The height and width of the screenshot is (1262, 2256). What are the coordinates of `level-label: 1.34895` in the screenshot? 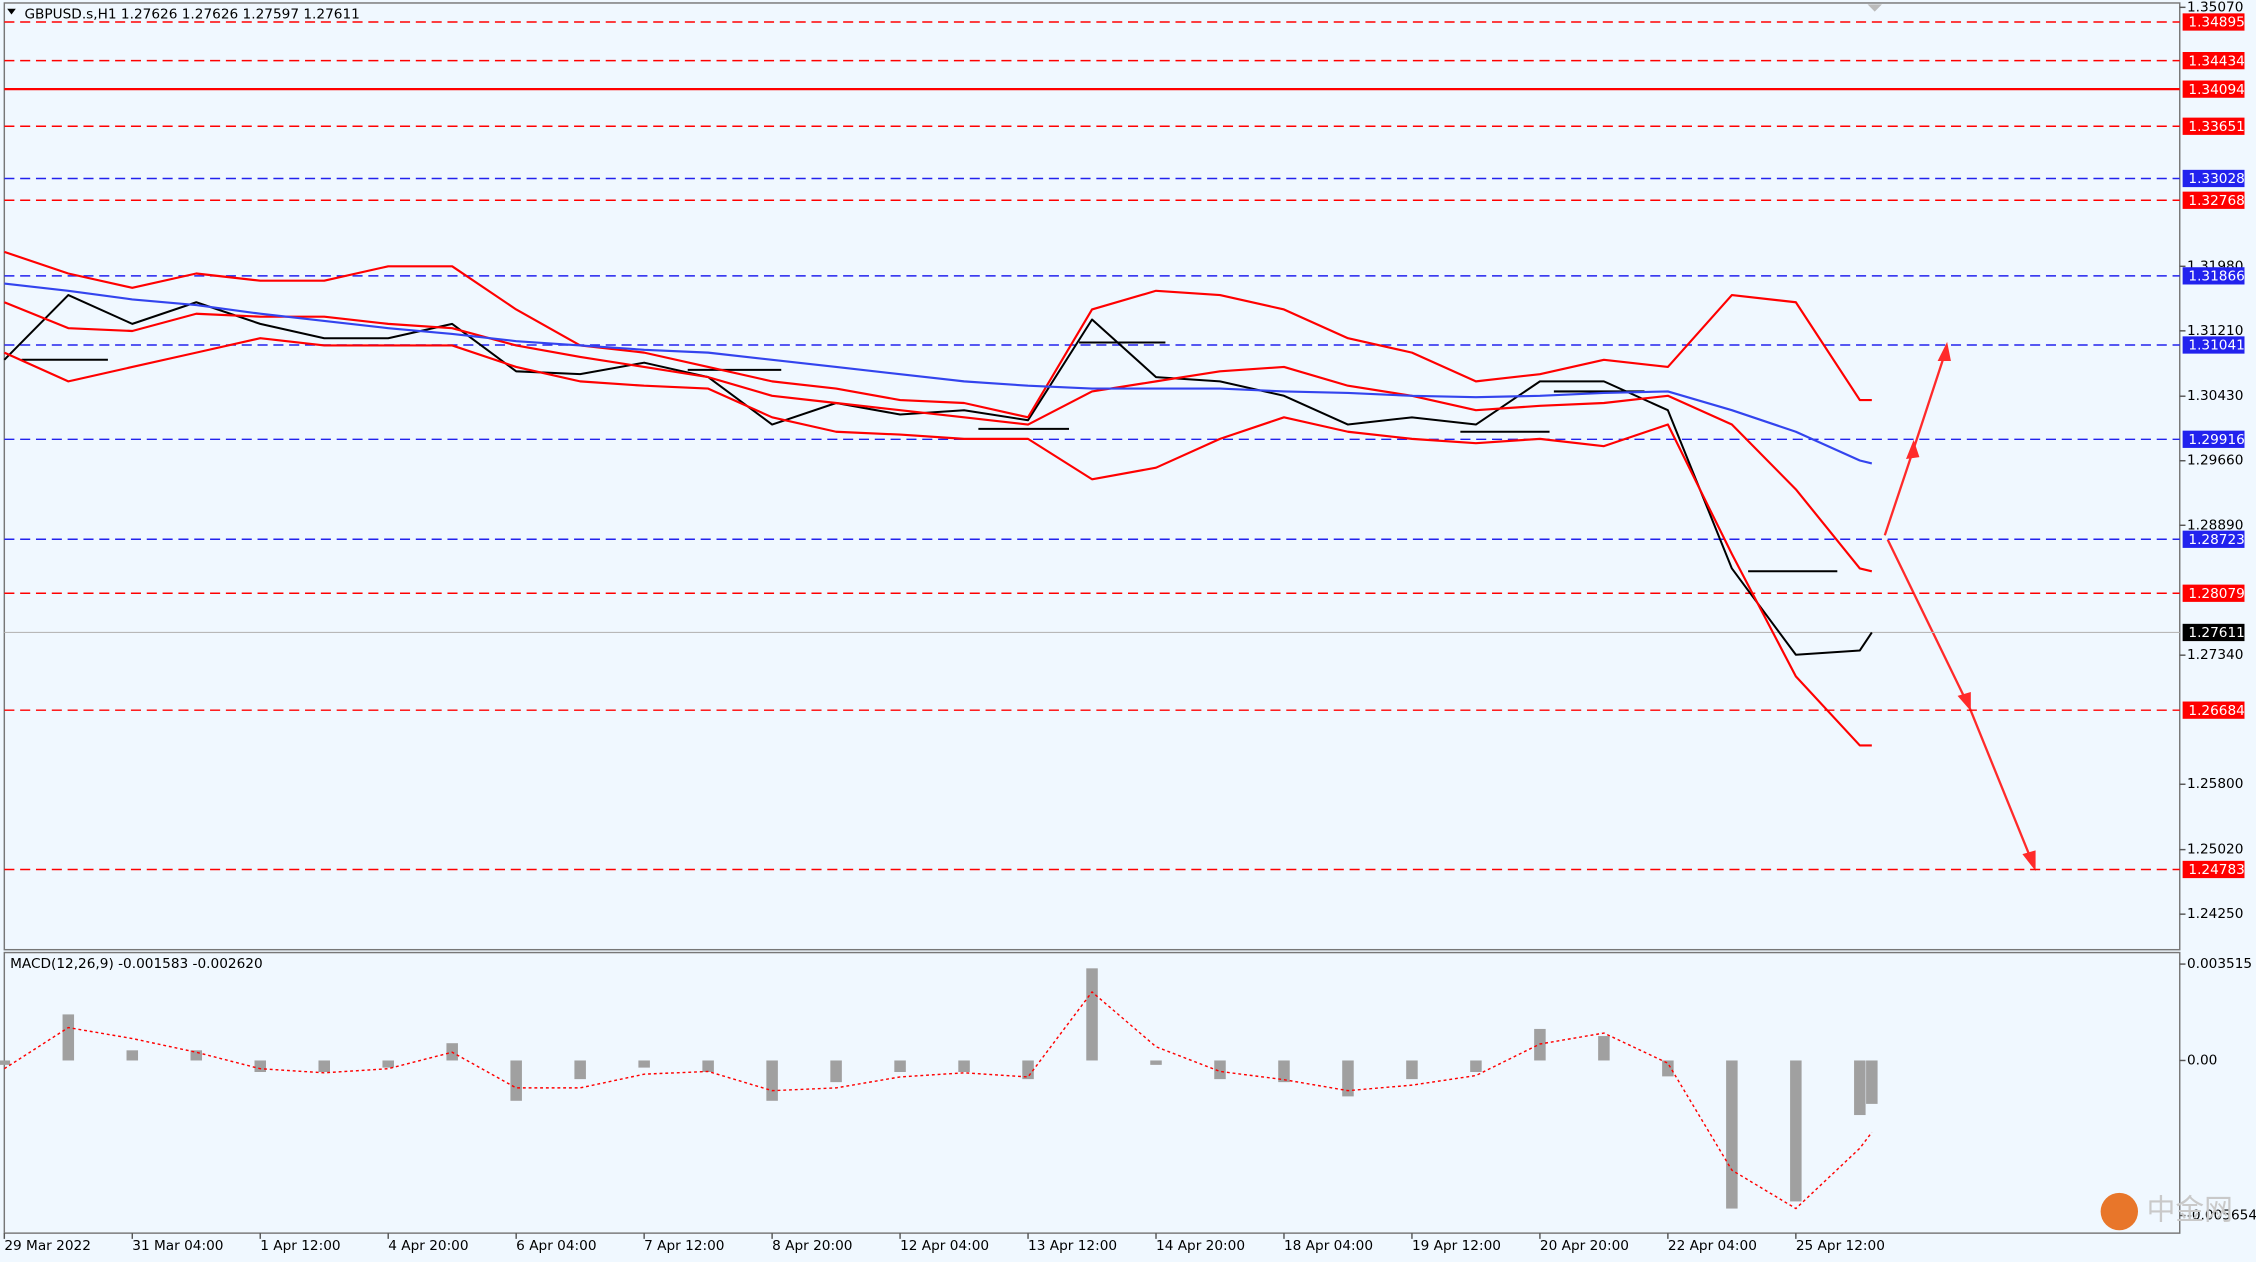 It's located at (2216, 23).